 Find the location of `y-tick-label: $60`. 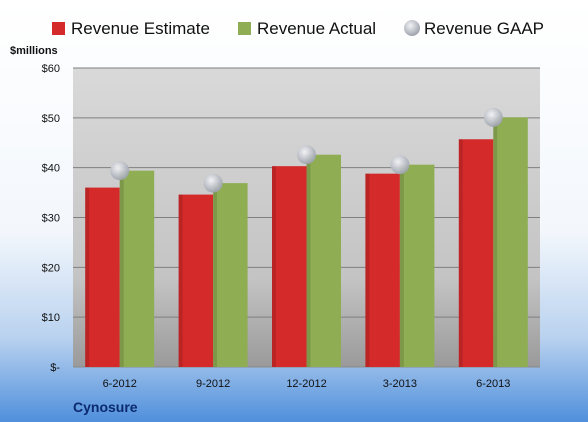

y-tick-label: $60 is located at coordinates (51, 69).